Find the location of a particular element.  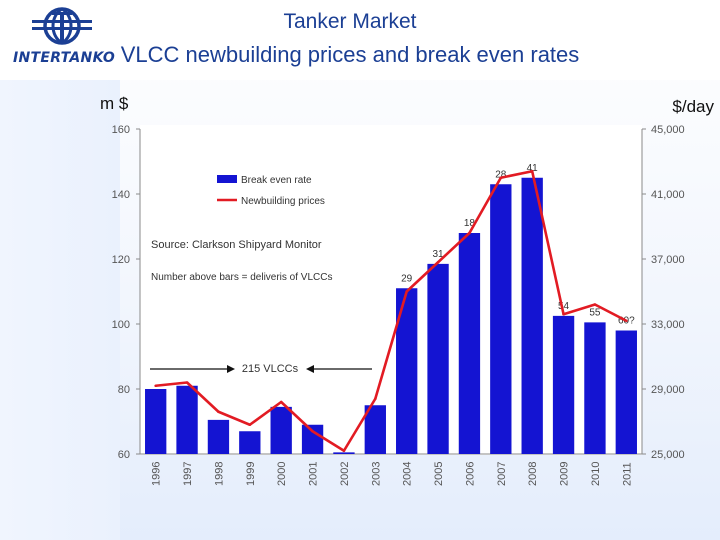

intertanko-logo: INTERTANKO is located at coordinates (62, 37).